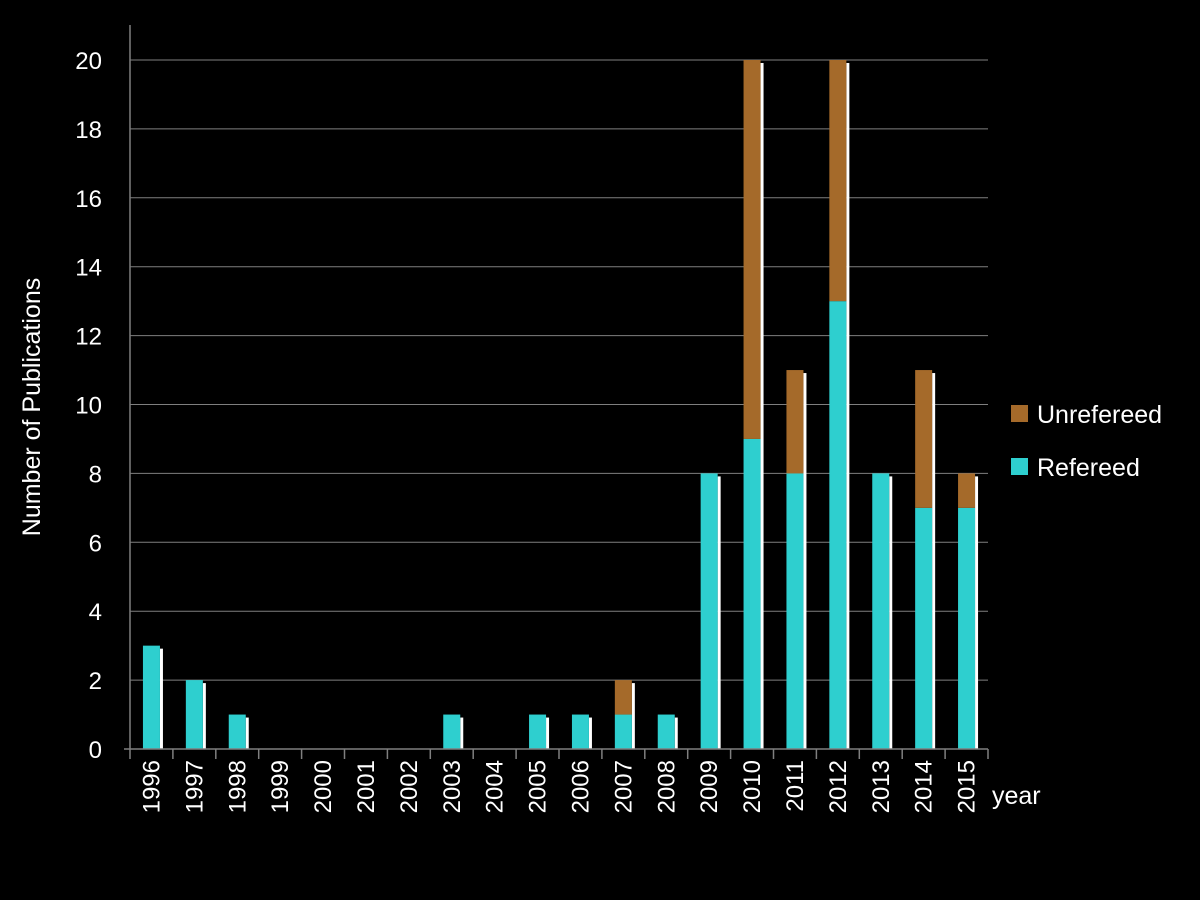 Image resolution: width=1200 pixels, height=900 pixels. I want to click on bar-refereed-2014, so click(924, 628).